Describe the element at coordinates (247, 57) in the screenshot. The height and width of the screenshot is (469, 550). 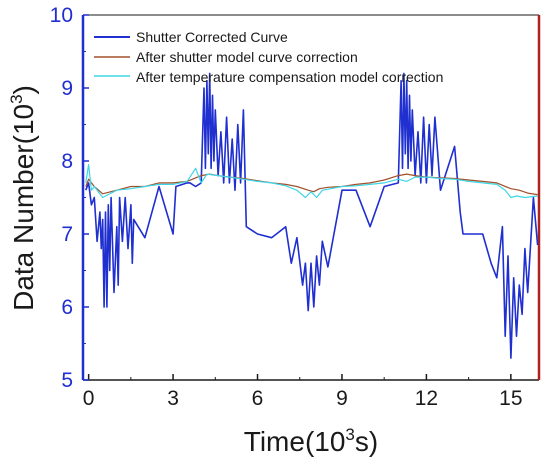
I see `legend-label-shutter-model: After shutter model curve correction` at that location.